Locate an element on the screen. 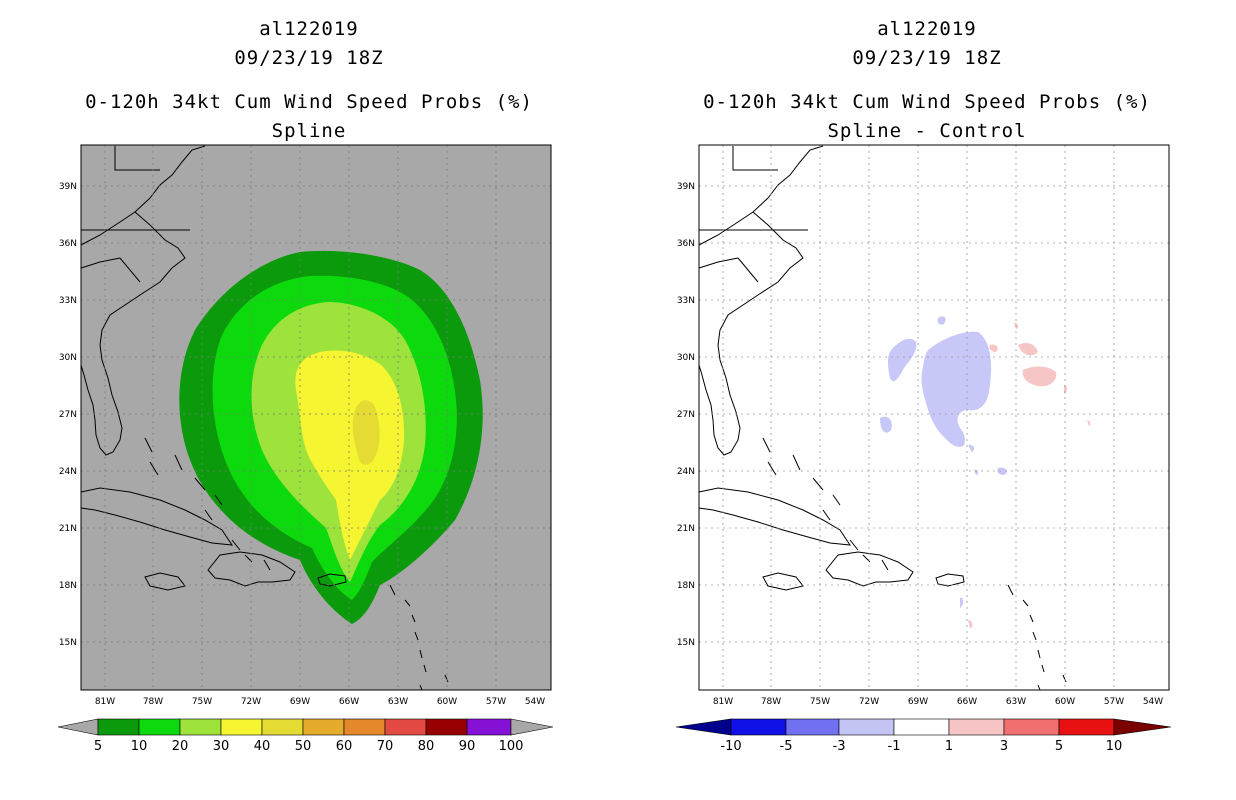 Image resolution: width=1236 pixels, height=800 pixels. lat-label: 36N is located at coordinates (686, 244).